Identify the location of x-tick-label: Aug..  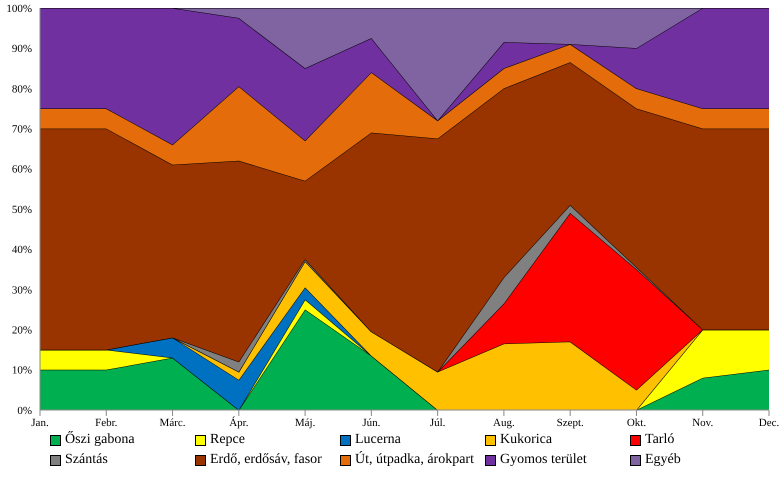
(504, 422).